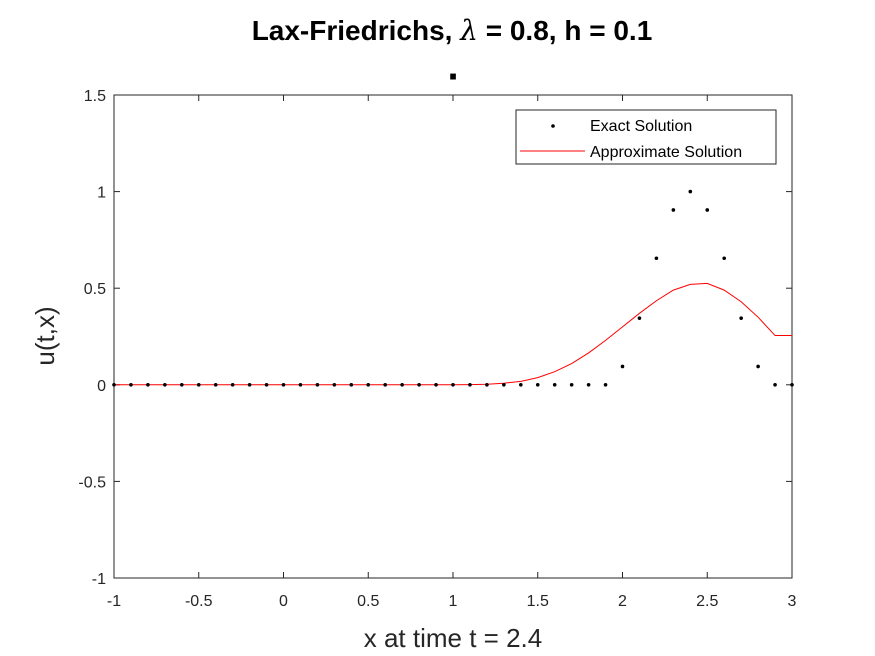 The image size is (875, 656). Describe the element at coordinates (45, 335) in the screenshot. I see `y-axis-label: u(t,x)` at that location.